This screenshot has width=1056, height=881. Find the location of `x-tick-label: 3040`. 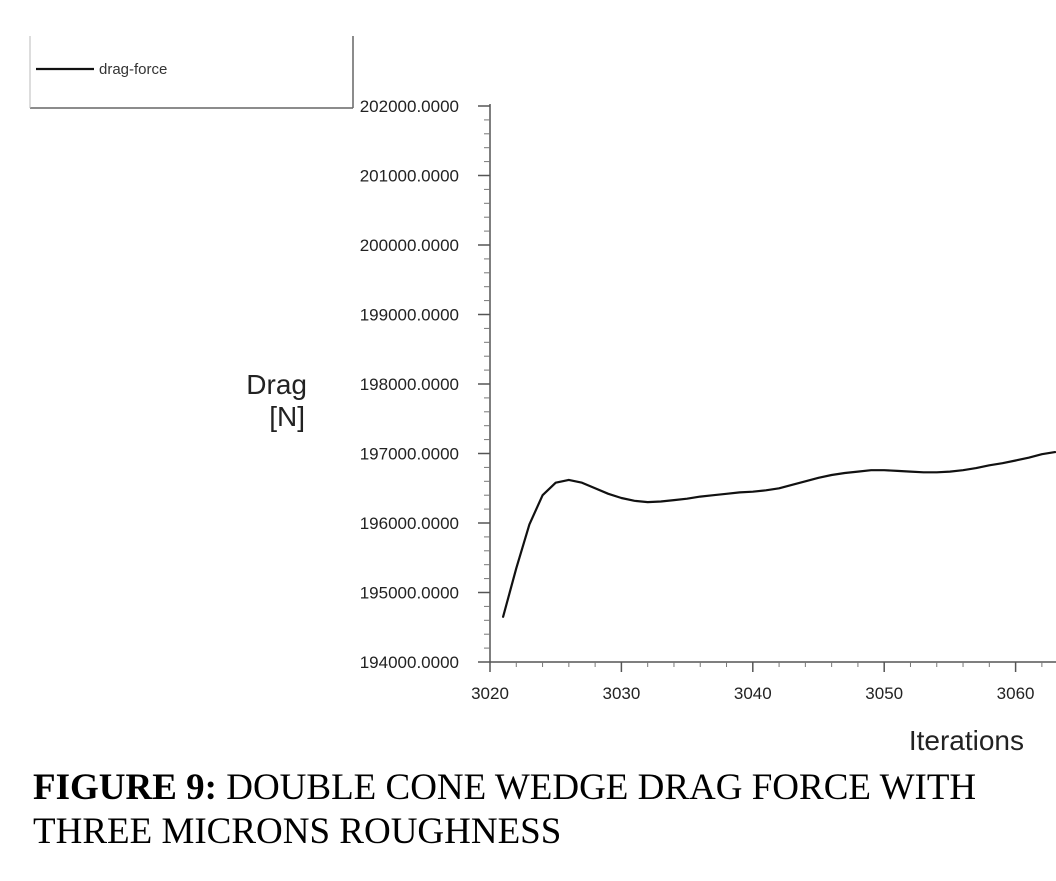

x-tick-label: 3040 is located at coordinates (753, 693).